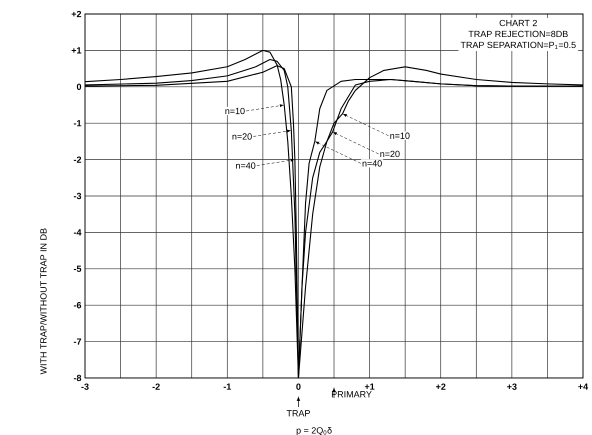  What do you see at coordinates (518, 46) in the screenshot?
I see `annotation: TRAP SEPARATION=P$_{1}$=0.5` at bounding box center [518, 46].